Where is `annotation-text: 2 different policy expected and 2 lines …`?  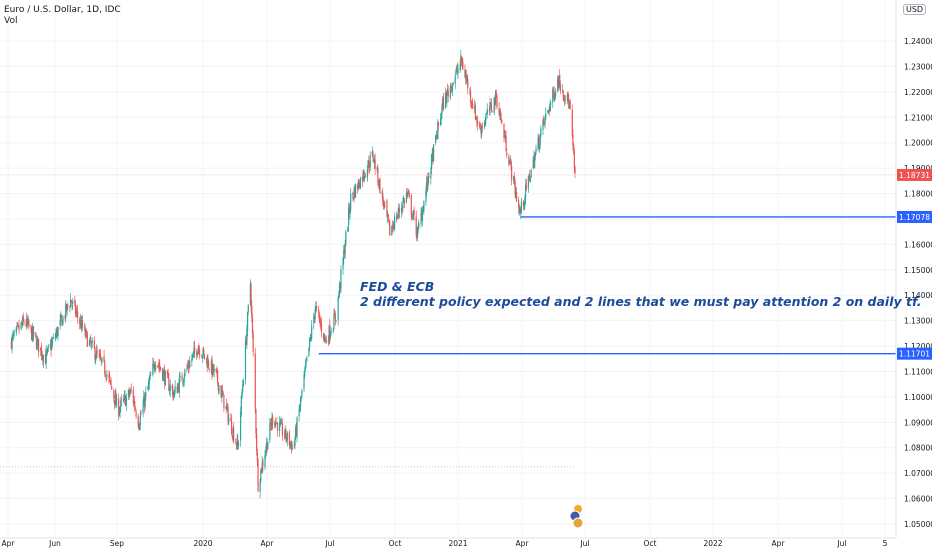 annotation-text: 2 different policy expected and 2 lines … is located at coordinates (641, 301).